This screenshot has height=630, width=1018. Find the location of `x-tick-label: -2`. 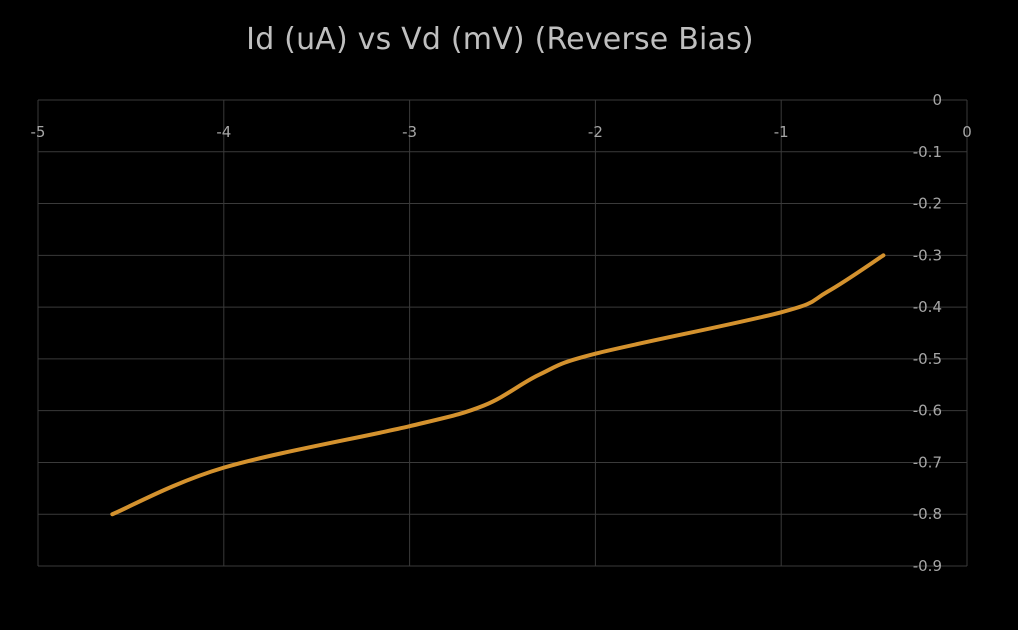

x-tick-label: -2 is located at coordinates (595, 132).